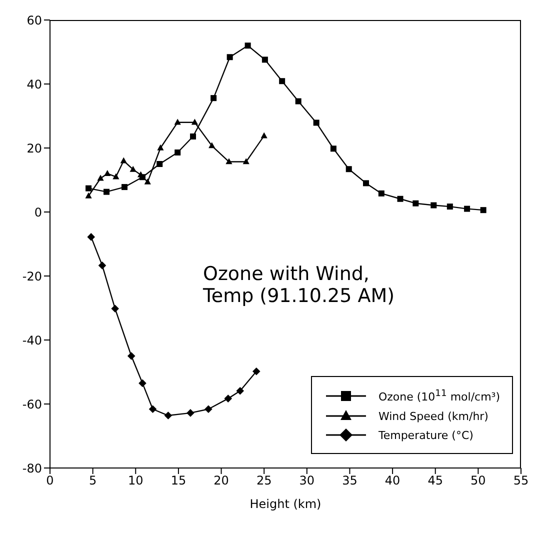 The height and width of the screenshot is (548, 543). What do you see at coordinates (521, 481) in the screenshot?
I see `x-tick-label: 55` at bounding box center [521, 481].